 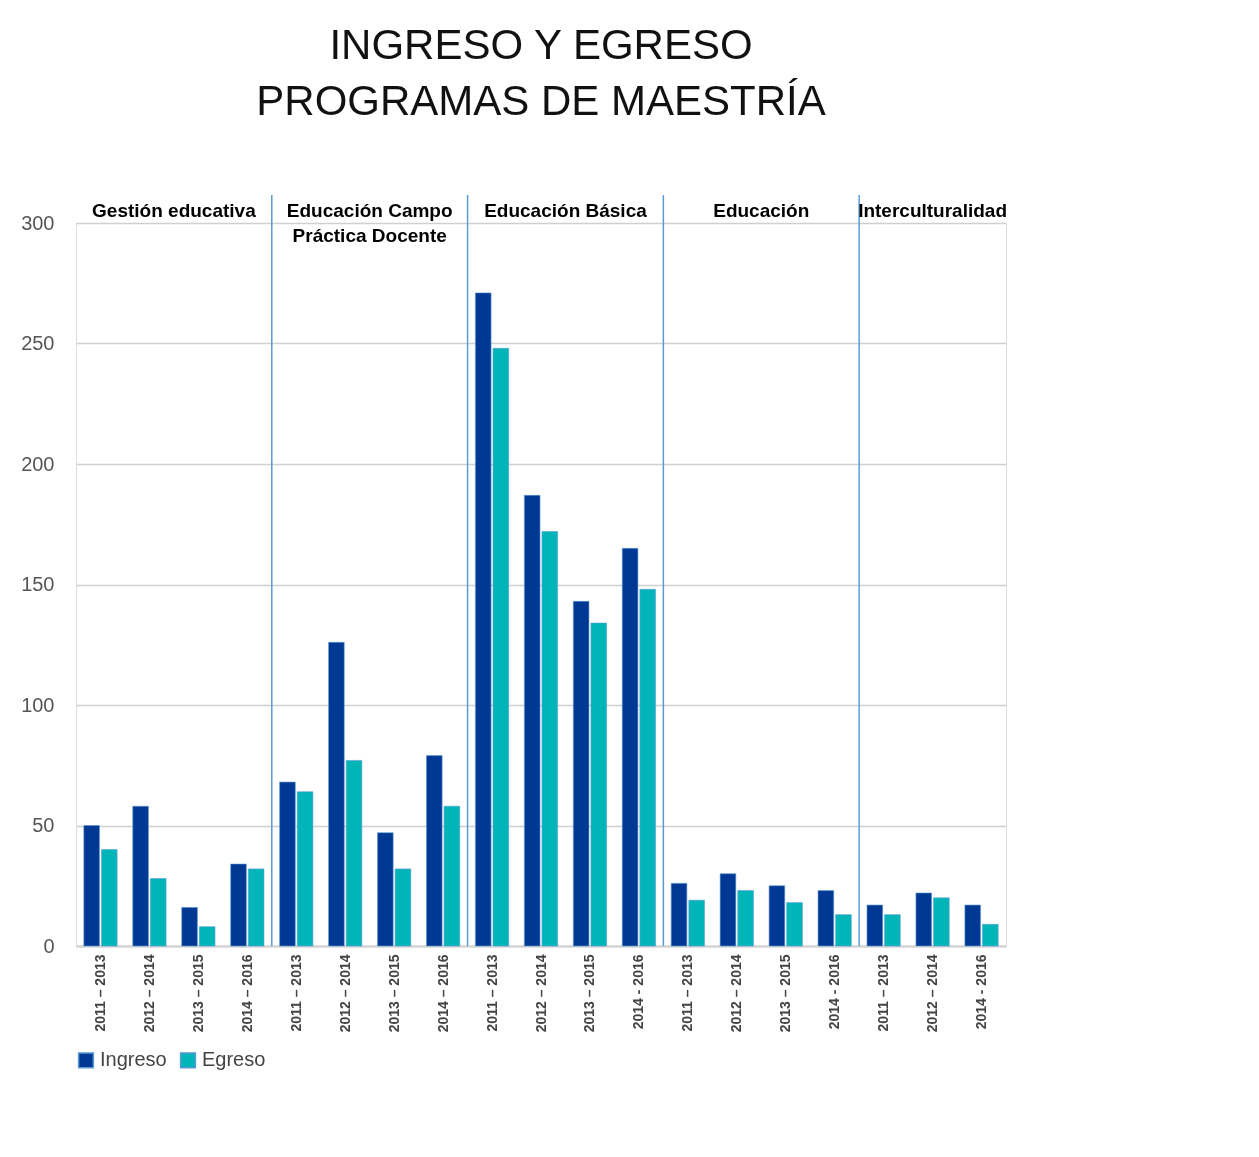 I want to click on text: Educación Básica, so click(x=566, y=210).